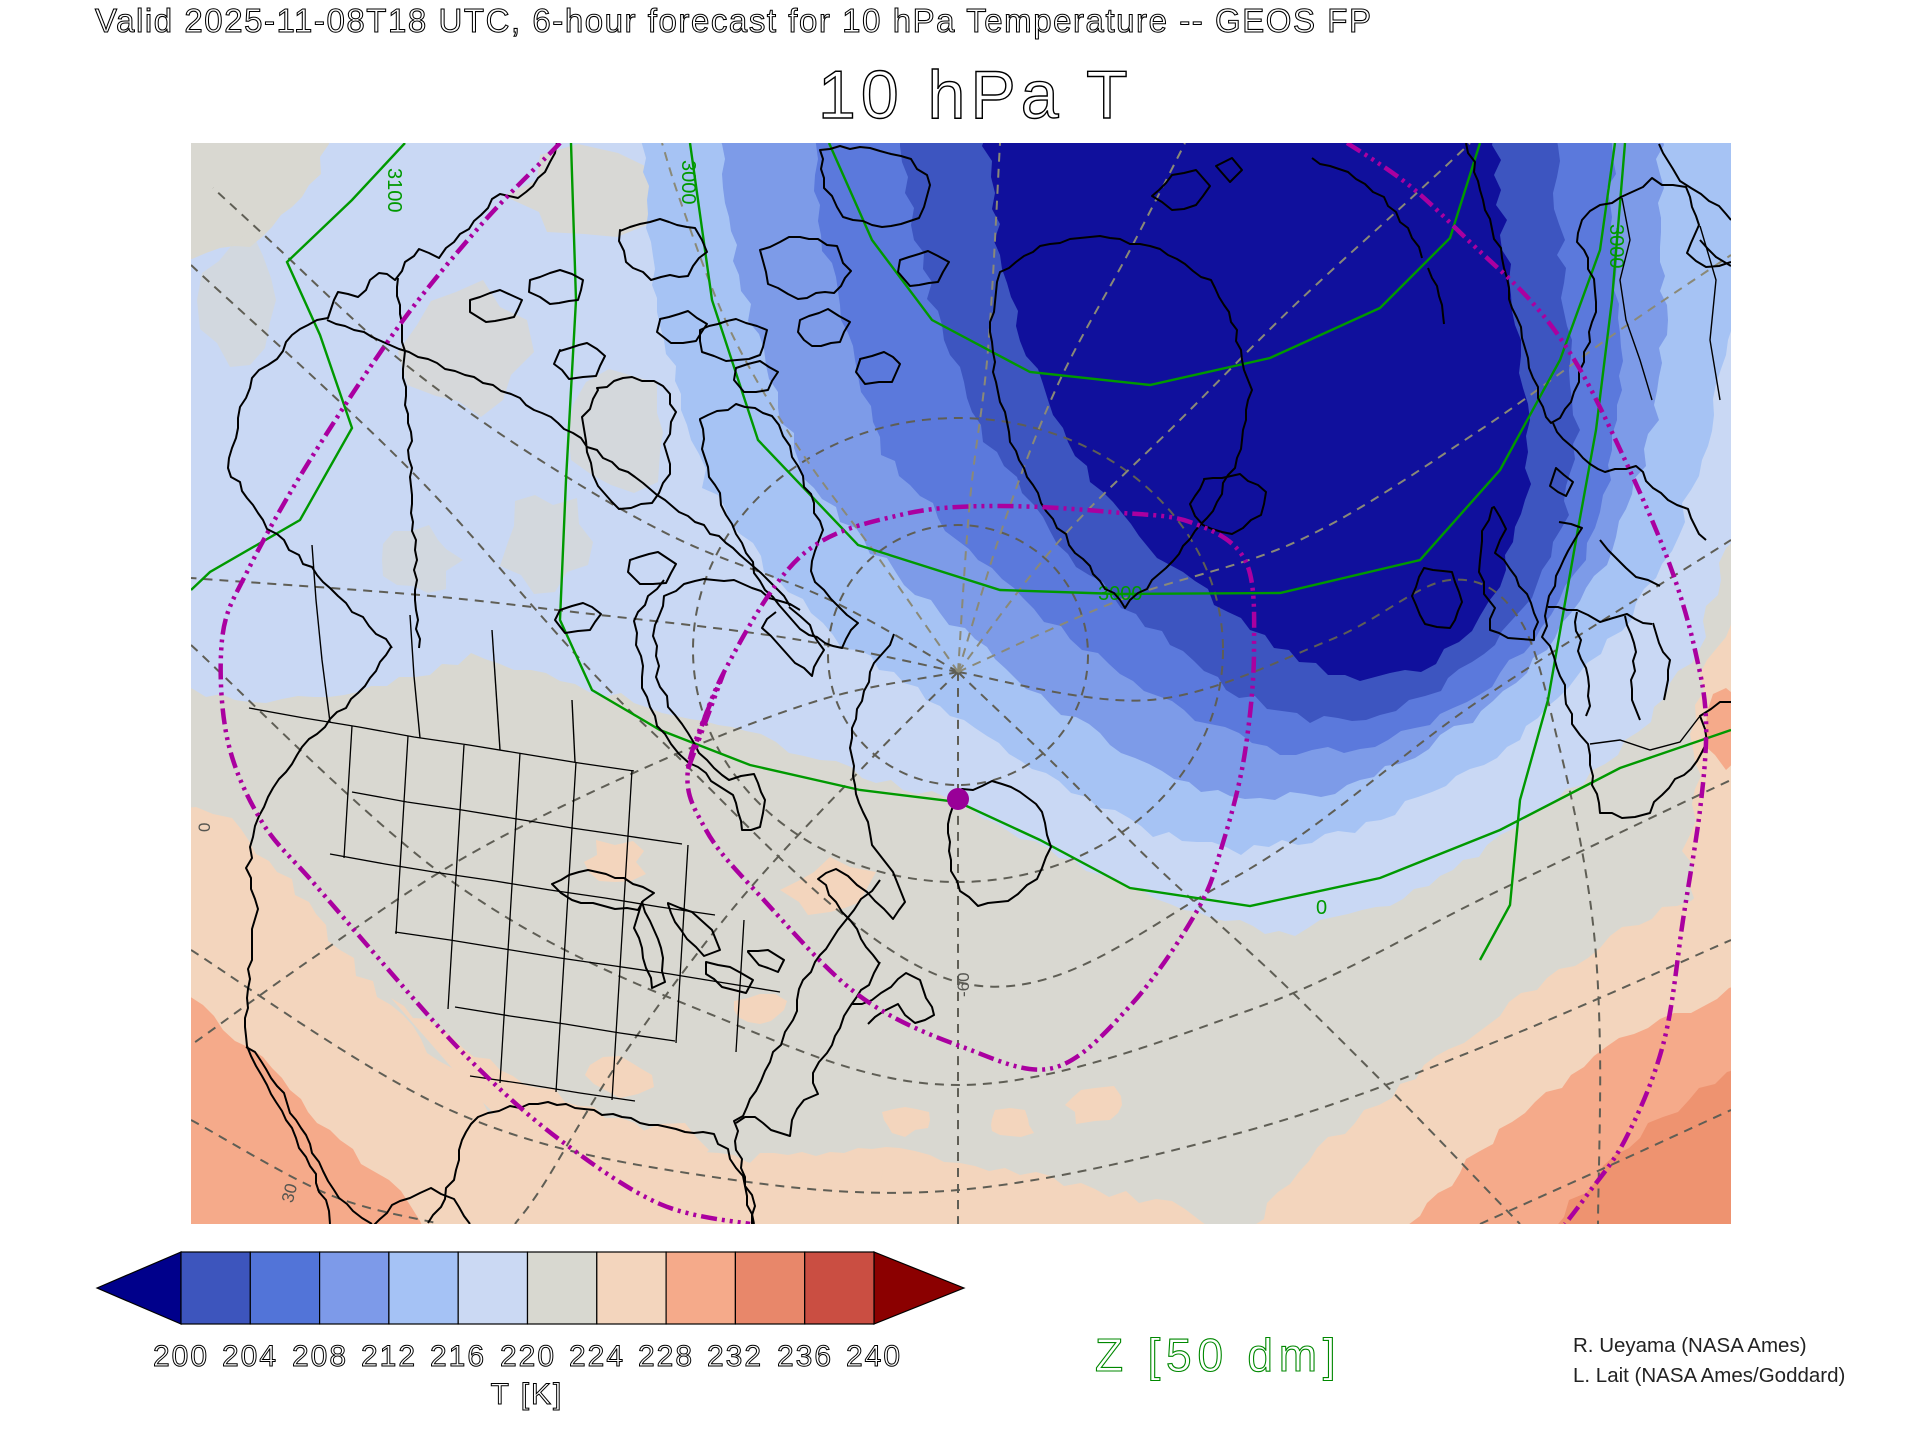 The height and width of the screenshot is (1440, 1920). I want to click on svg-text: 240, so click(874, 1356).